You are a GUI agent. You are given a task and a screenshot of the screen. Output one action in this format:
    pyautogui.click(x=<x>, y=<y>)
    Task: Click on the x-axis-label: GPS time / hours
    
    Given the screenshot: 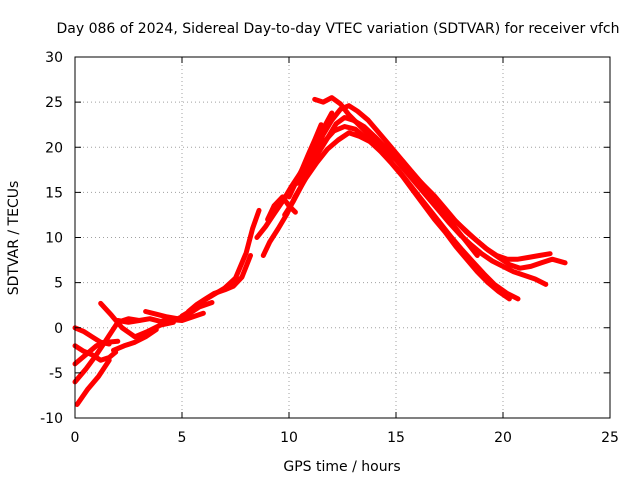 What is the action you would take?
    pyautogui.click(x=341, y=467)
    